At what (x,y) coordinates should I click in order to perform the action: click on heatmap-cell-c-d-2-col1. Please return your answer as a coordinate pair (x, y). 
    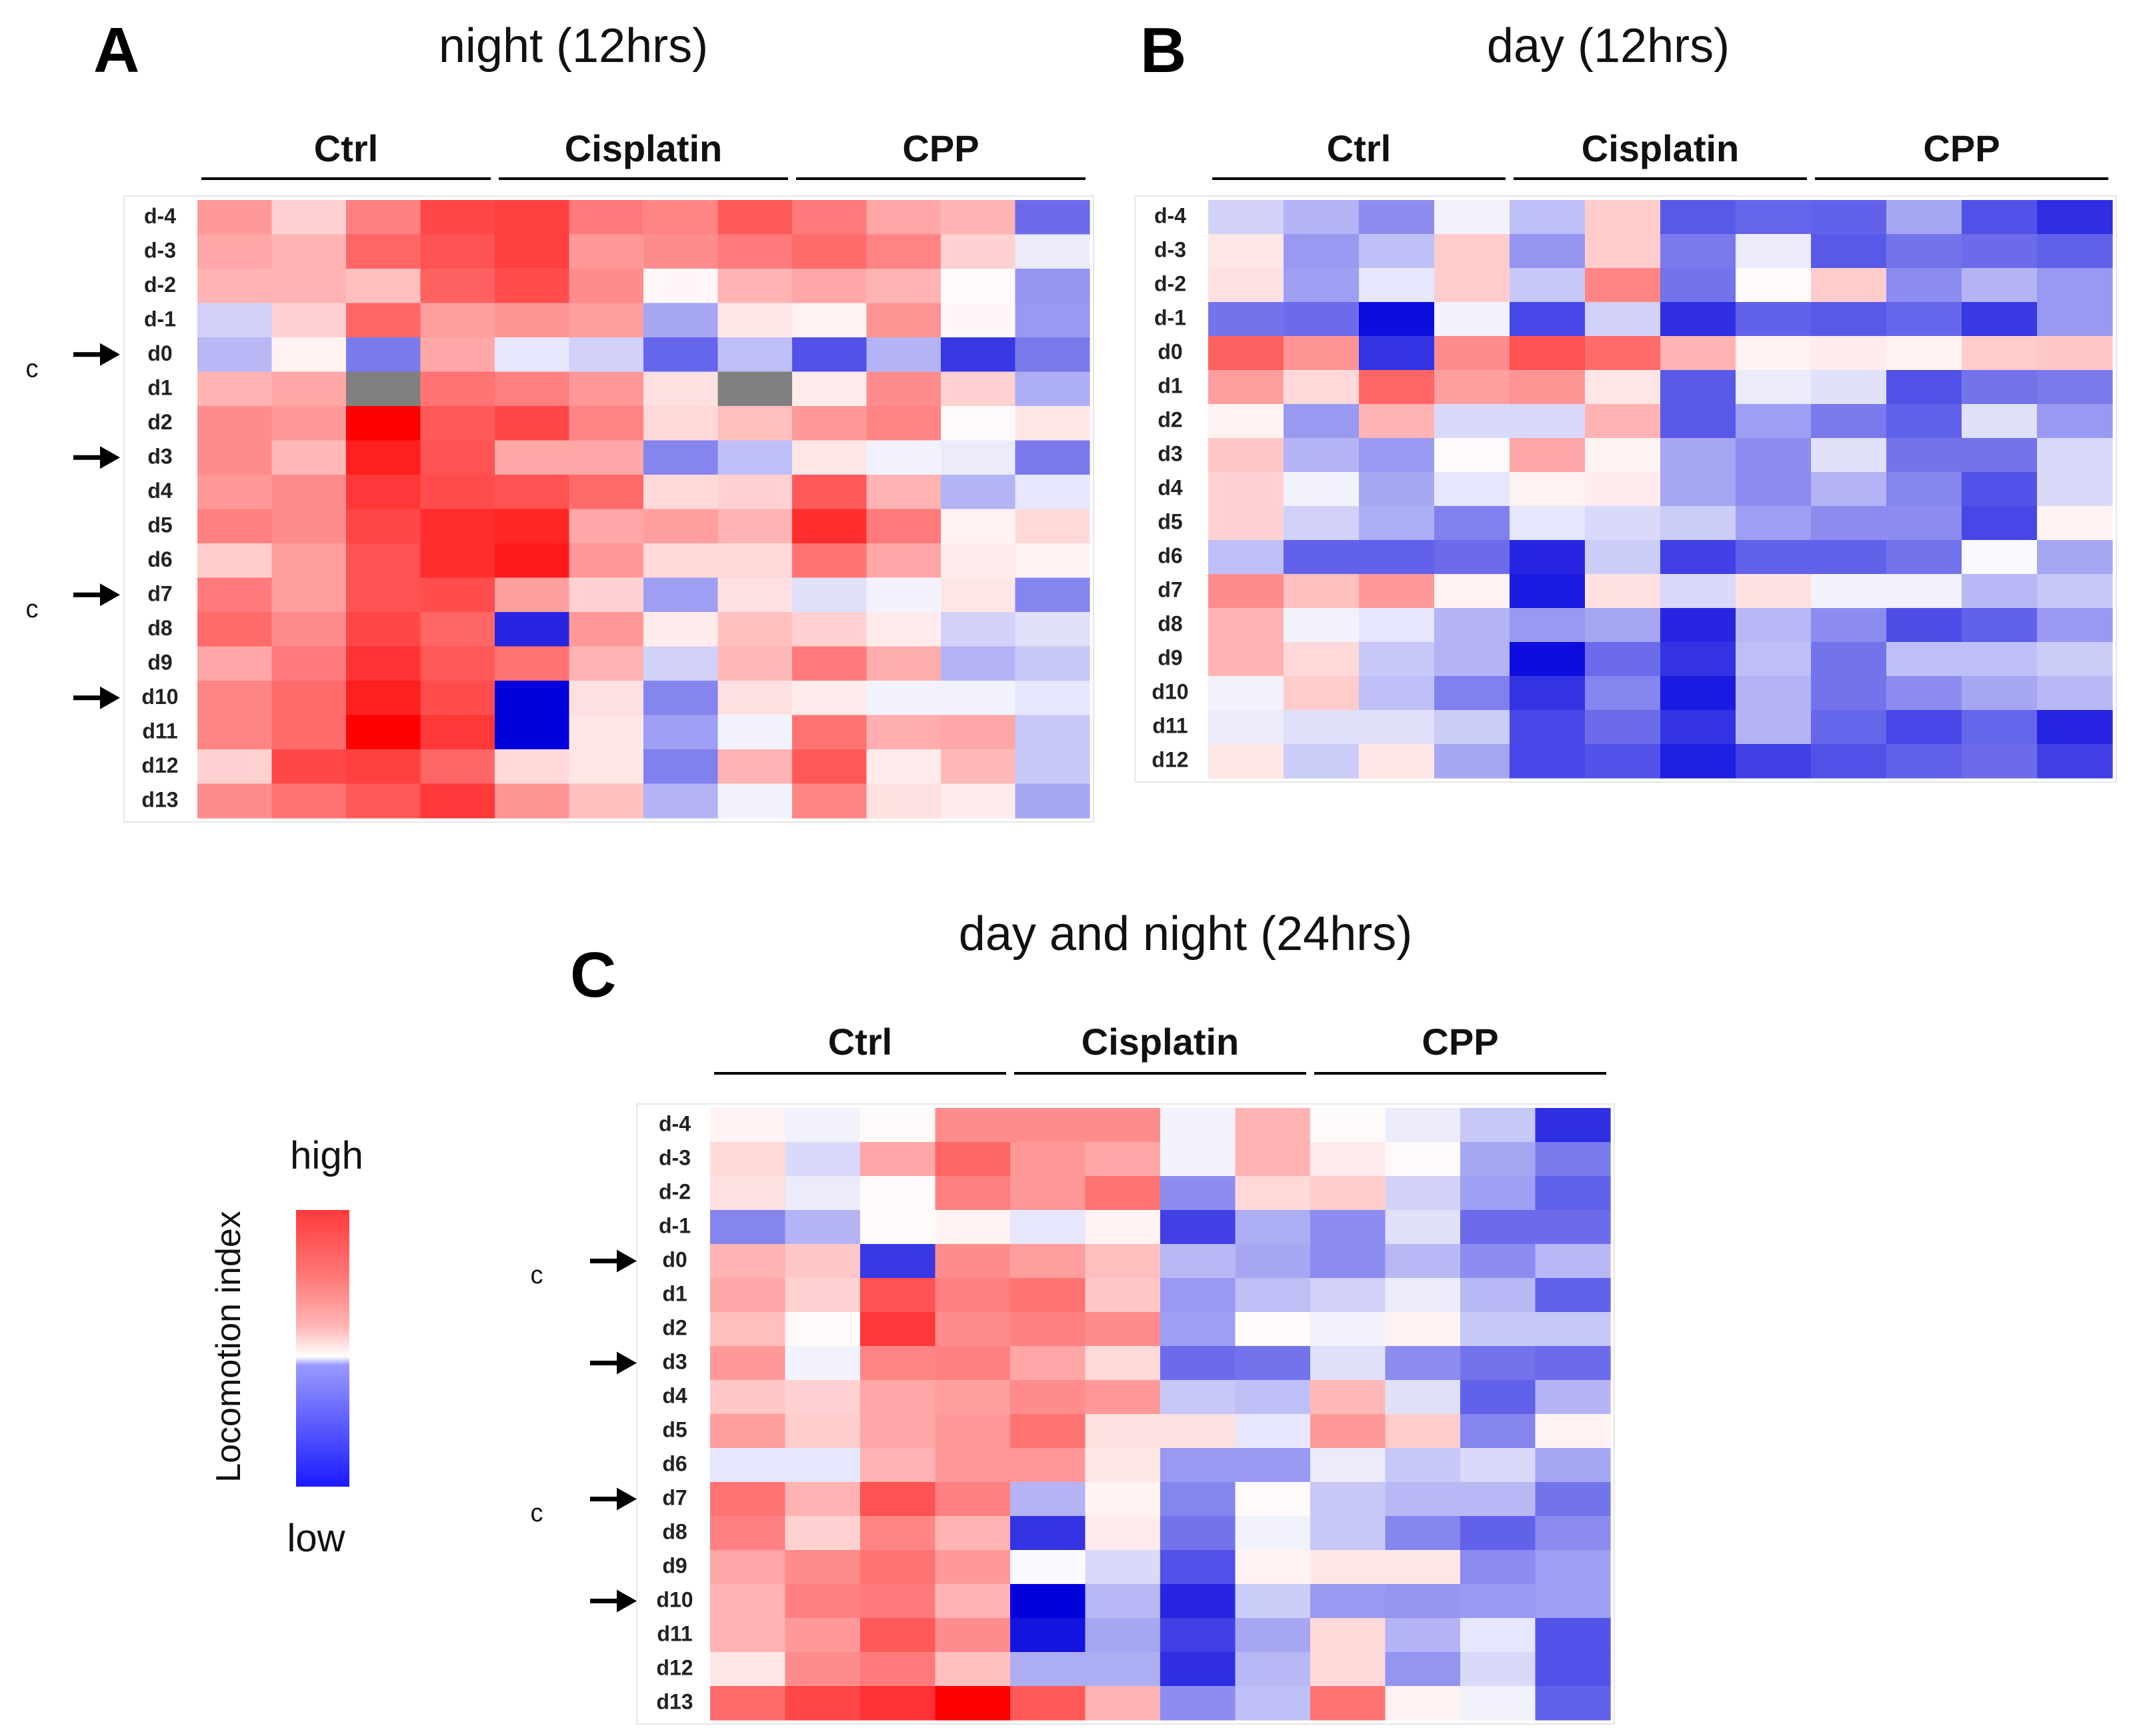
    Looking at the image, I should click on (748, 1193).